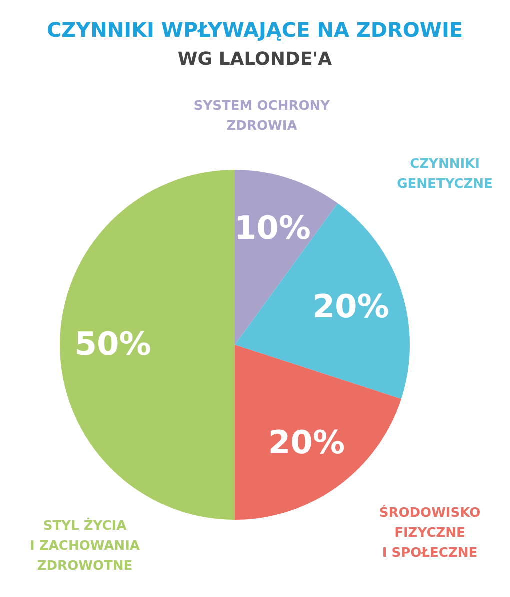 Image resolution: width=510 pixels, height=597 pixels. What do you see at coordinates (255, 30) in the screenshot?
I see `chart-title: CZYNNIKI WPŁYWAJĄCE NA ZDROWIE` at bounding box center [255, 30].